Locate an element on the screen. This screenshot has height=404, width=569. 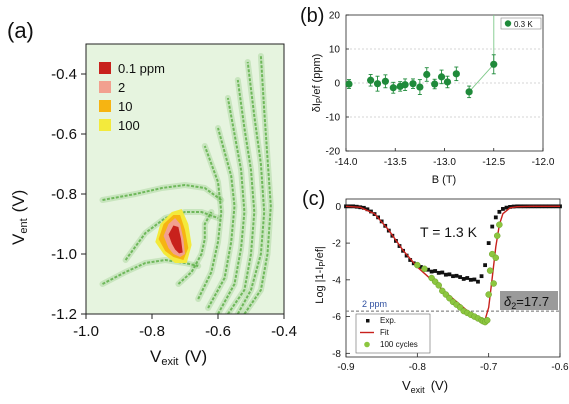
panel-a-x-label: Vexit (V) is located at coordinates (178, 357).